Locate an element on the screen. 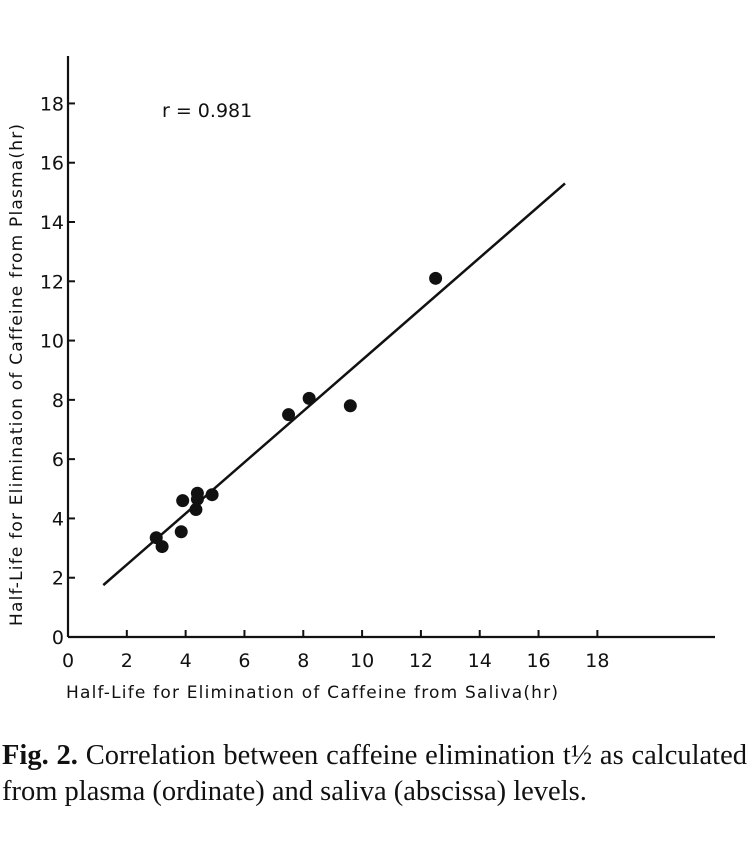  x-tick-label: 12 is located at coordinates (421, 661).